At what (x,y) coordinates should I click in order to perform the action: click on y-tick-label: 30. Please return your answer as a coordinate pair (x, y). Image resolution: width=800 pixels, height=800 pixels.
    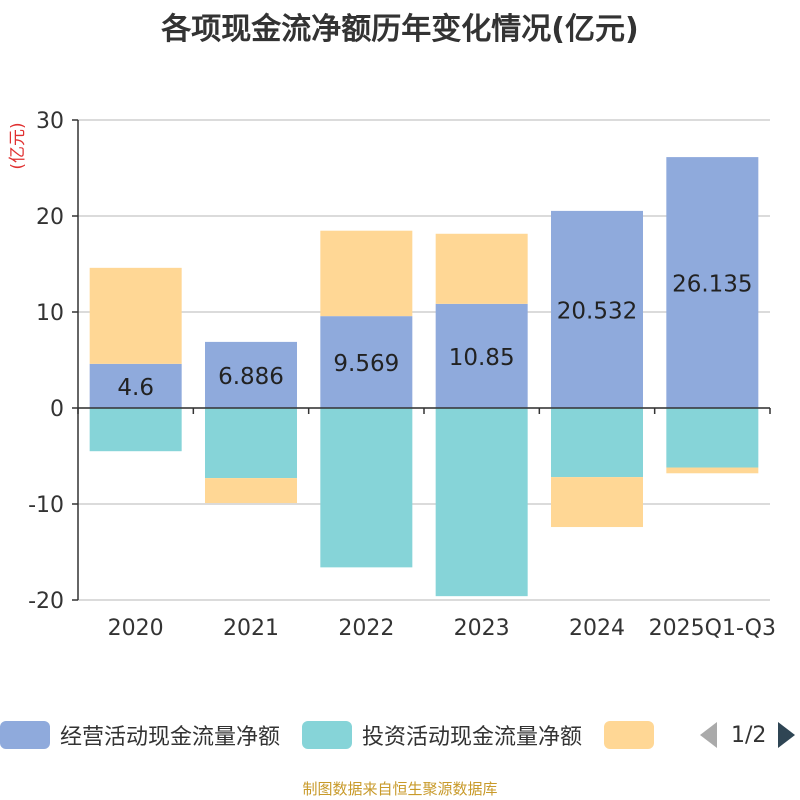
    Looking at the image, I should click on (50, 121).